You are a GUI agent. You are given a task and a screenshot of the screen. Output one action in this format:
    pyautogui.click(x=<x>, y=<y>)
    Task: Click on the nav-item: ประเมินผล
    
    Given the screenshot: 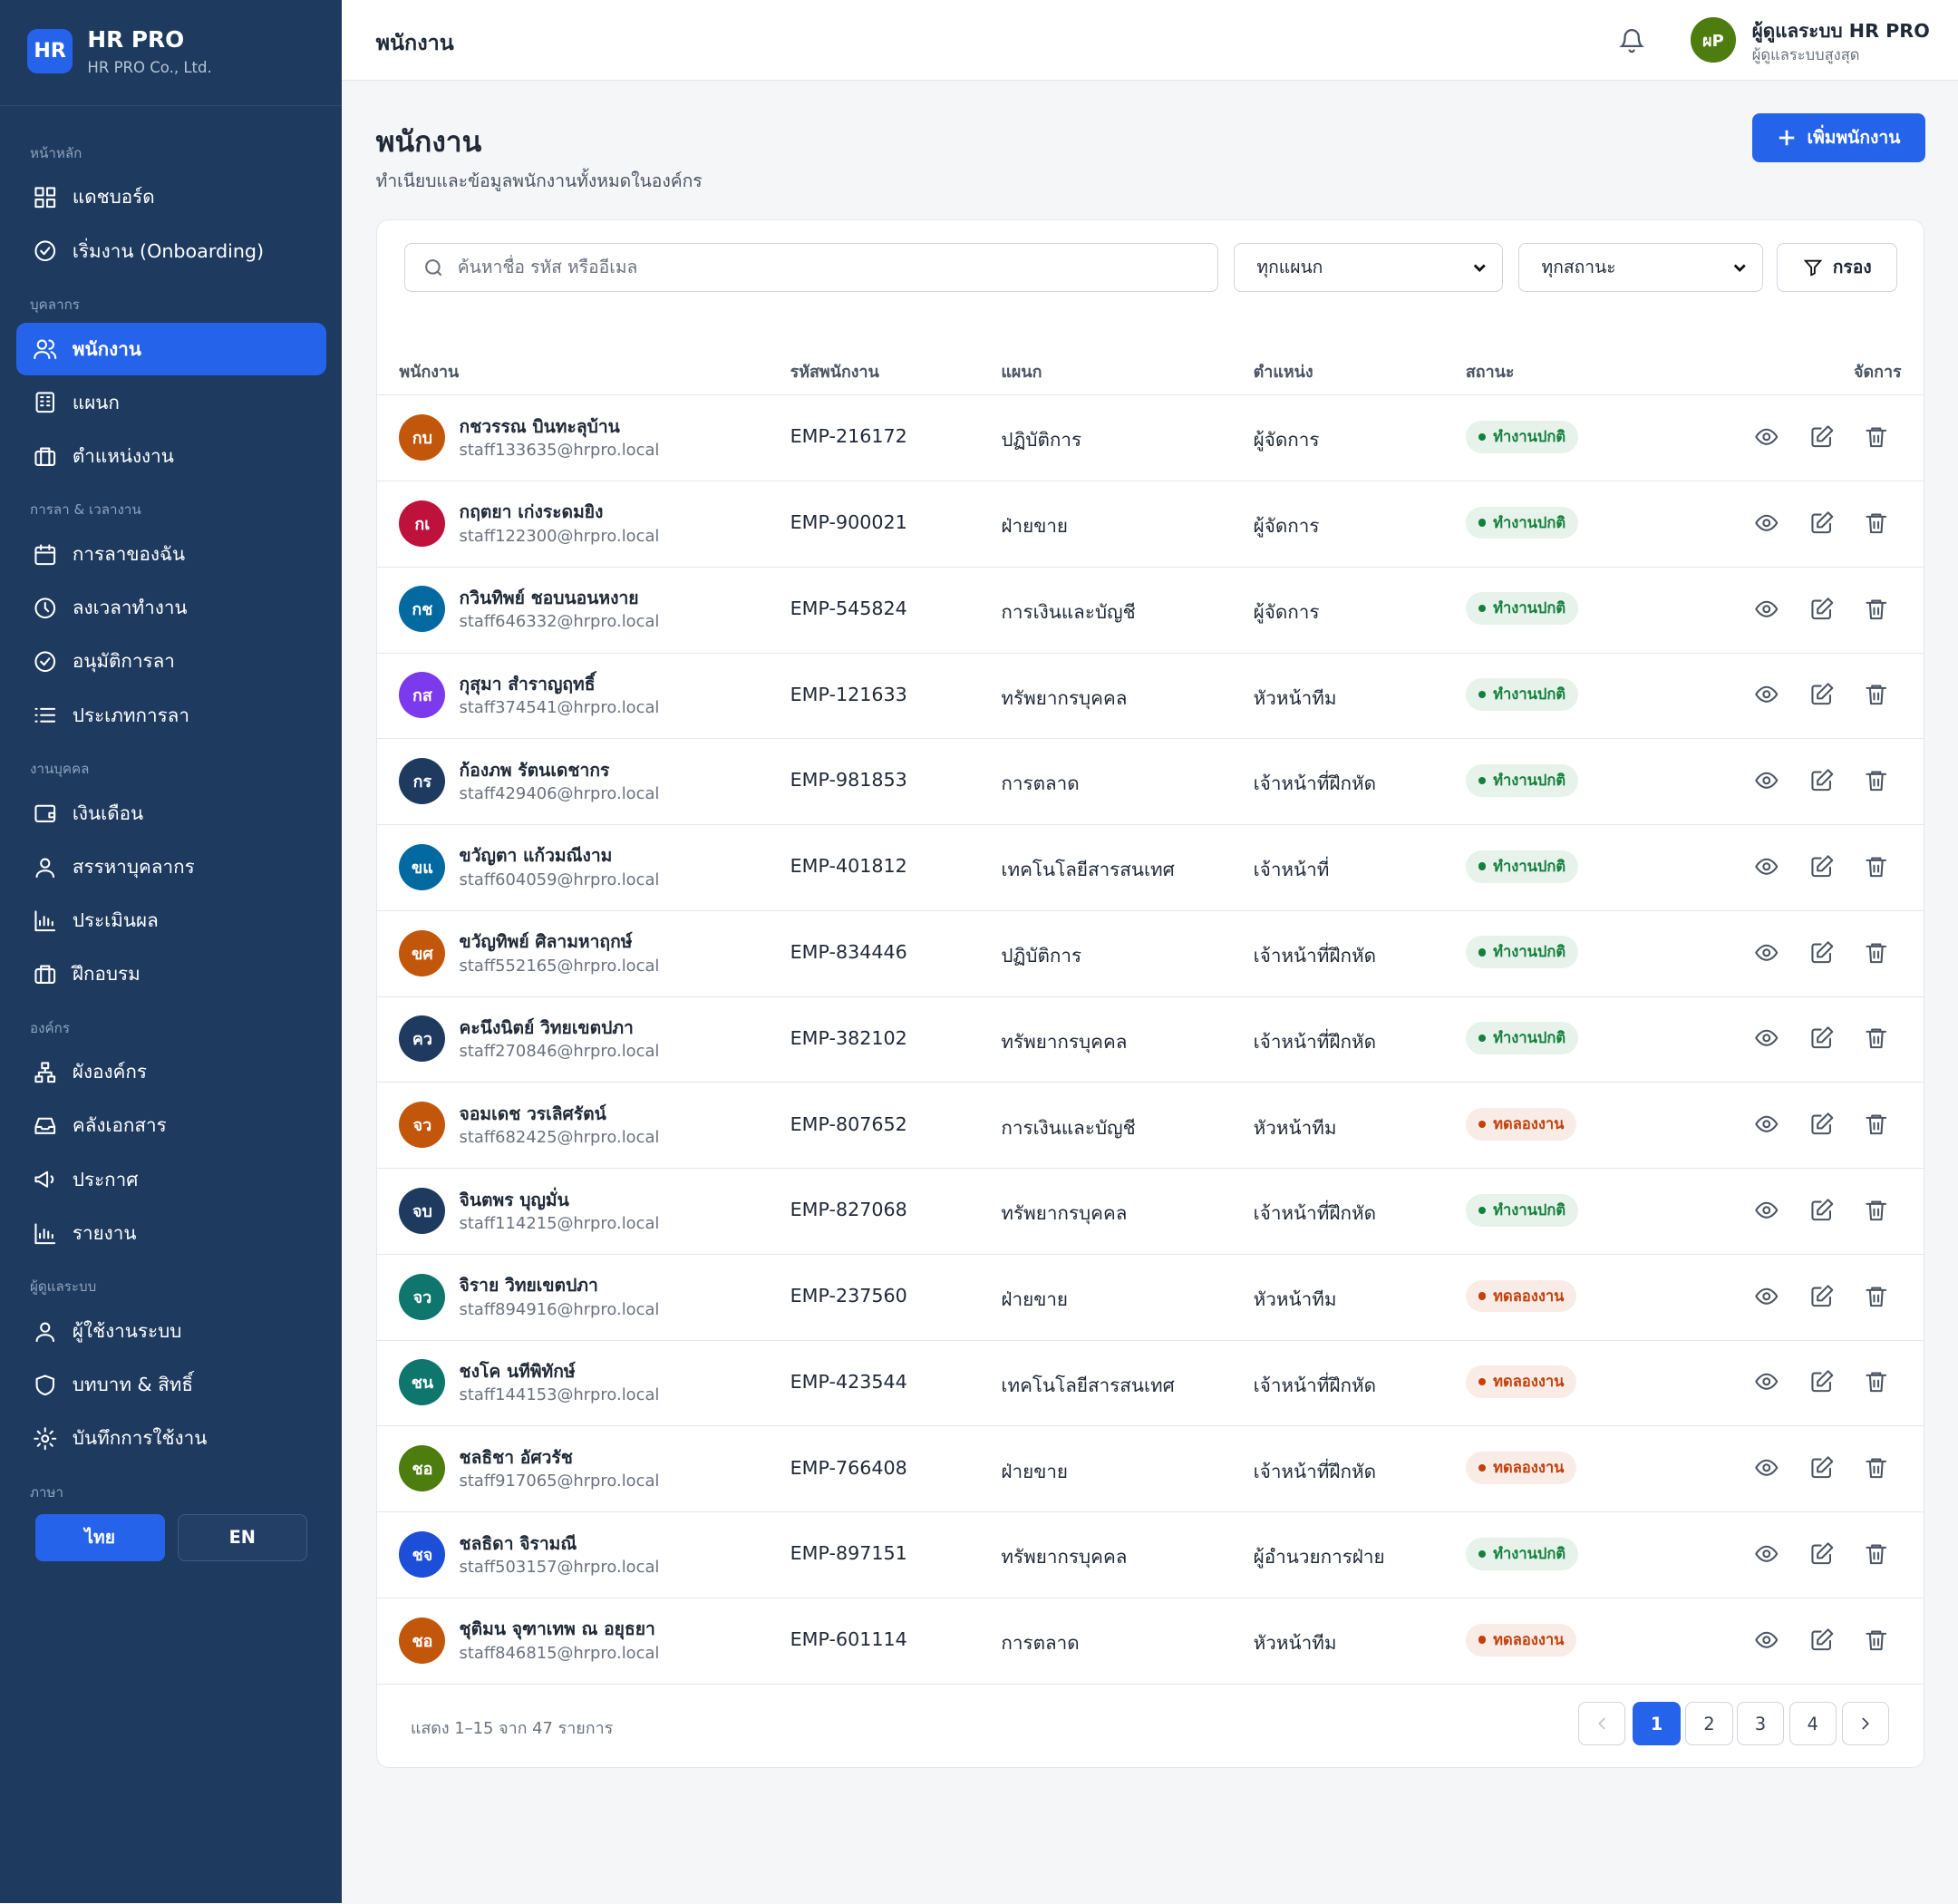 What is the action you would take?
    pyautogui.click(x=171, y=921)
    